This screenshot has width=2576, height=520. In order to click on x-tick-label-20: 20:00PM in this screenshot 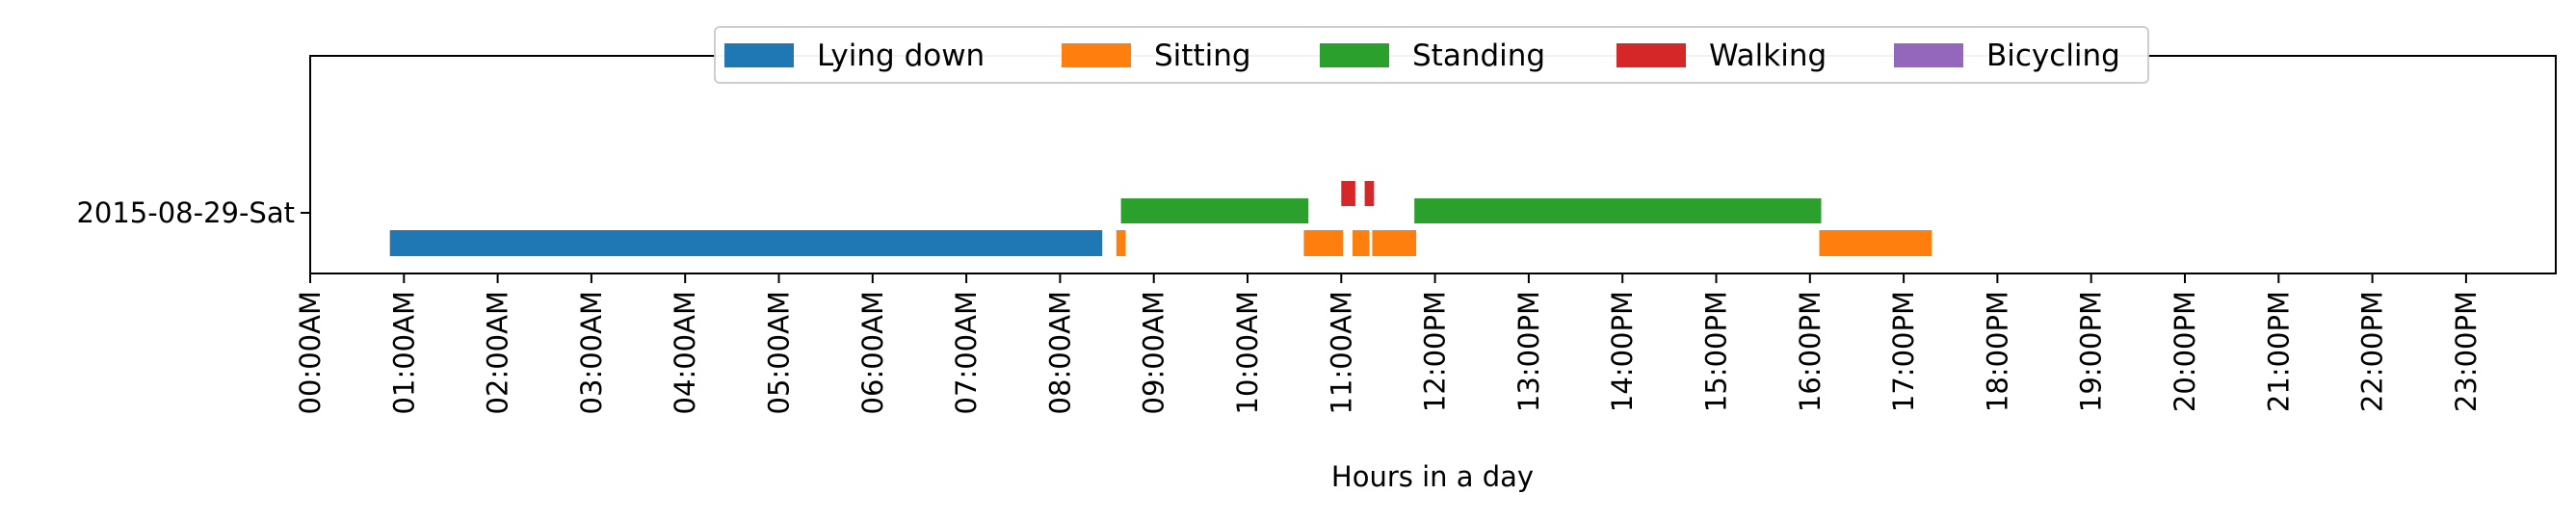, I will do `click(2185, 351)`.